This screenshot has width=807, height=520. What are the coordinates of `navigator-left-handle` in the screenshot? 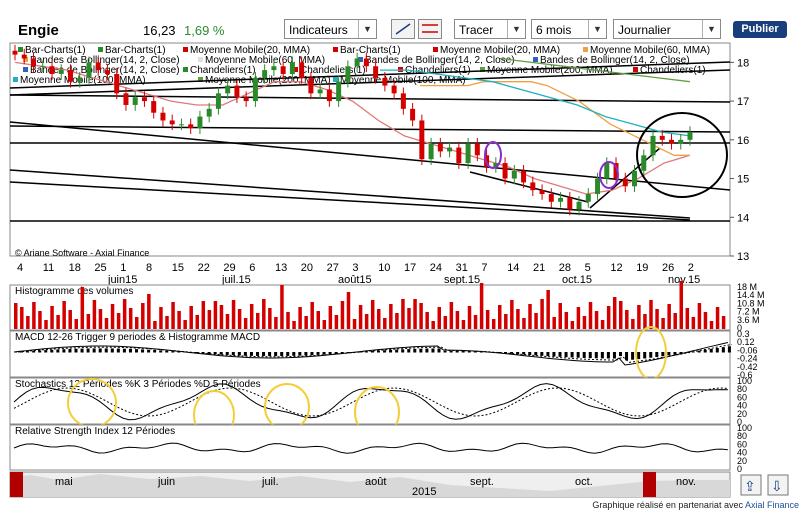 It's located at (16, 484).